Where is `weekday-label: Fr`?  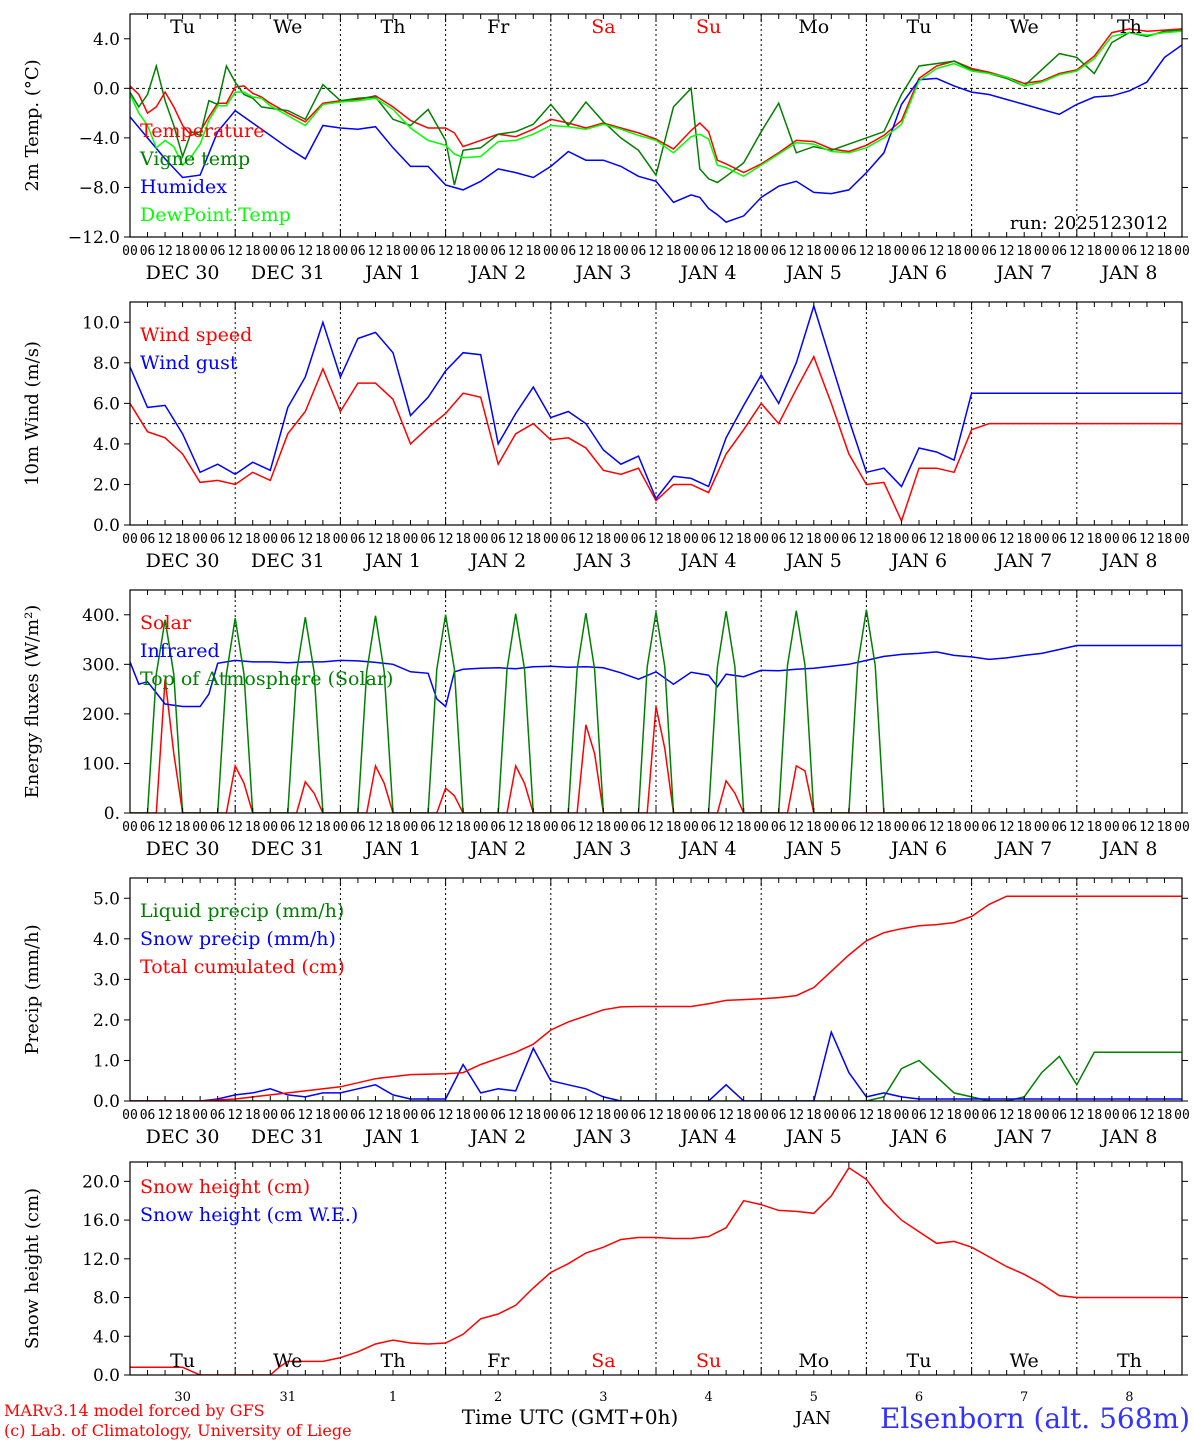 weekday-label: Fr is located at coordinates (498, 27).